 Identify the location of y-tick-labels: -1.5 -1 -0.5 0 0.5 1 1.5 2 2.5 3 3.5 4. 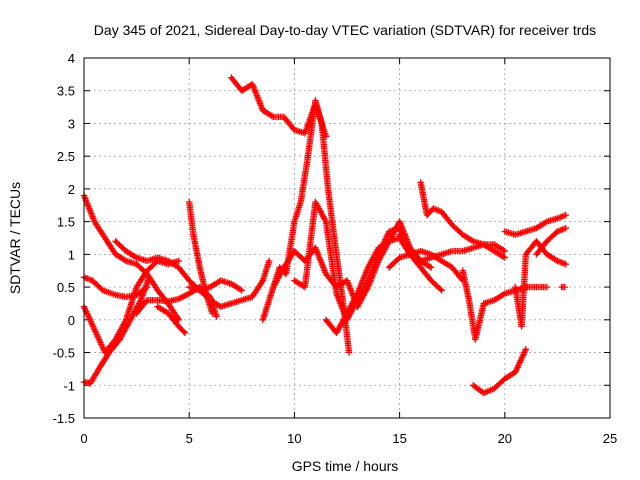
(64, 238).